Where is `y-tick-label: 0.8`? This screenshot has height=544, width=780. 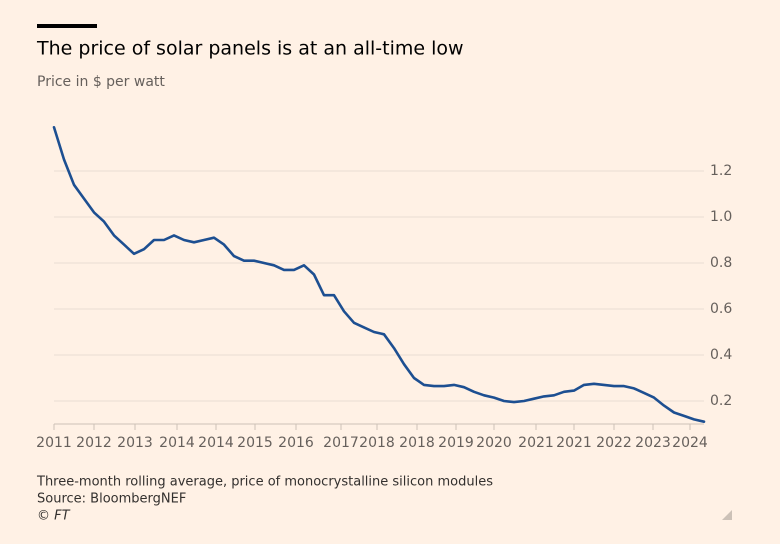
y-tick-label: 0.8 is located at coordinates (721, 263).